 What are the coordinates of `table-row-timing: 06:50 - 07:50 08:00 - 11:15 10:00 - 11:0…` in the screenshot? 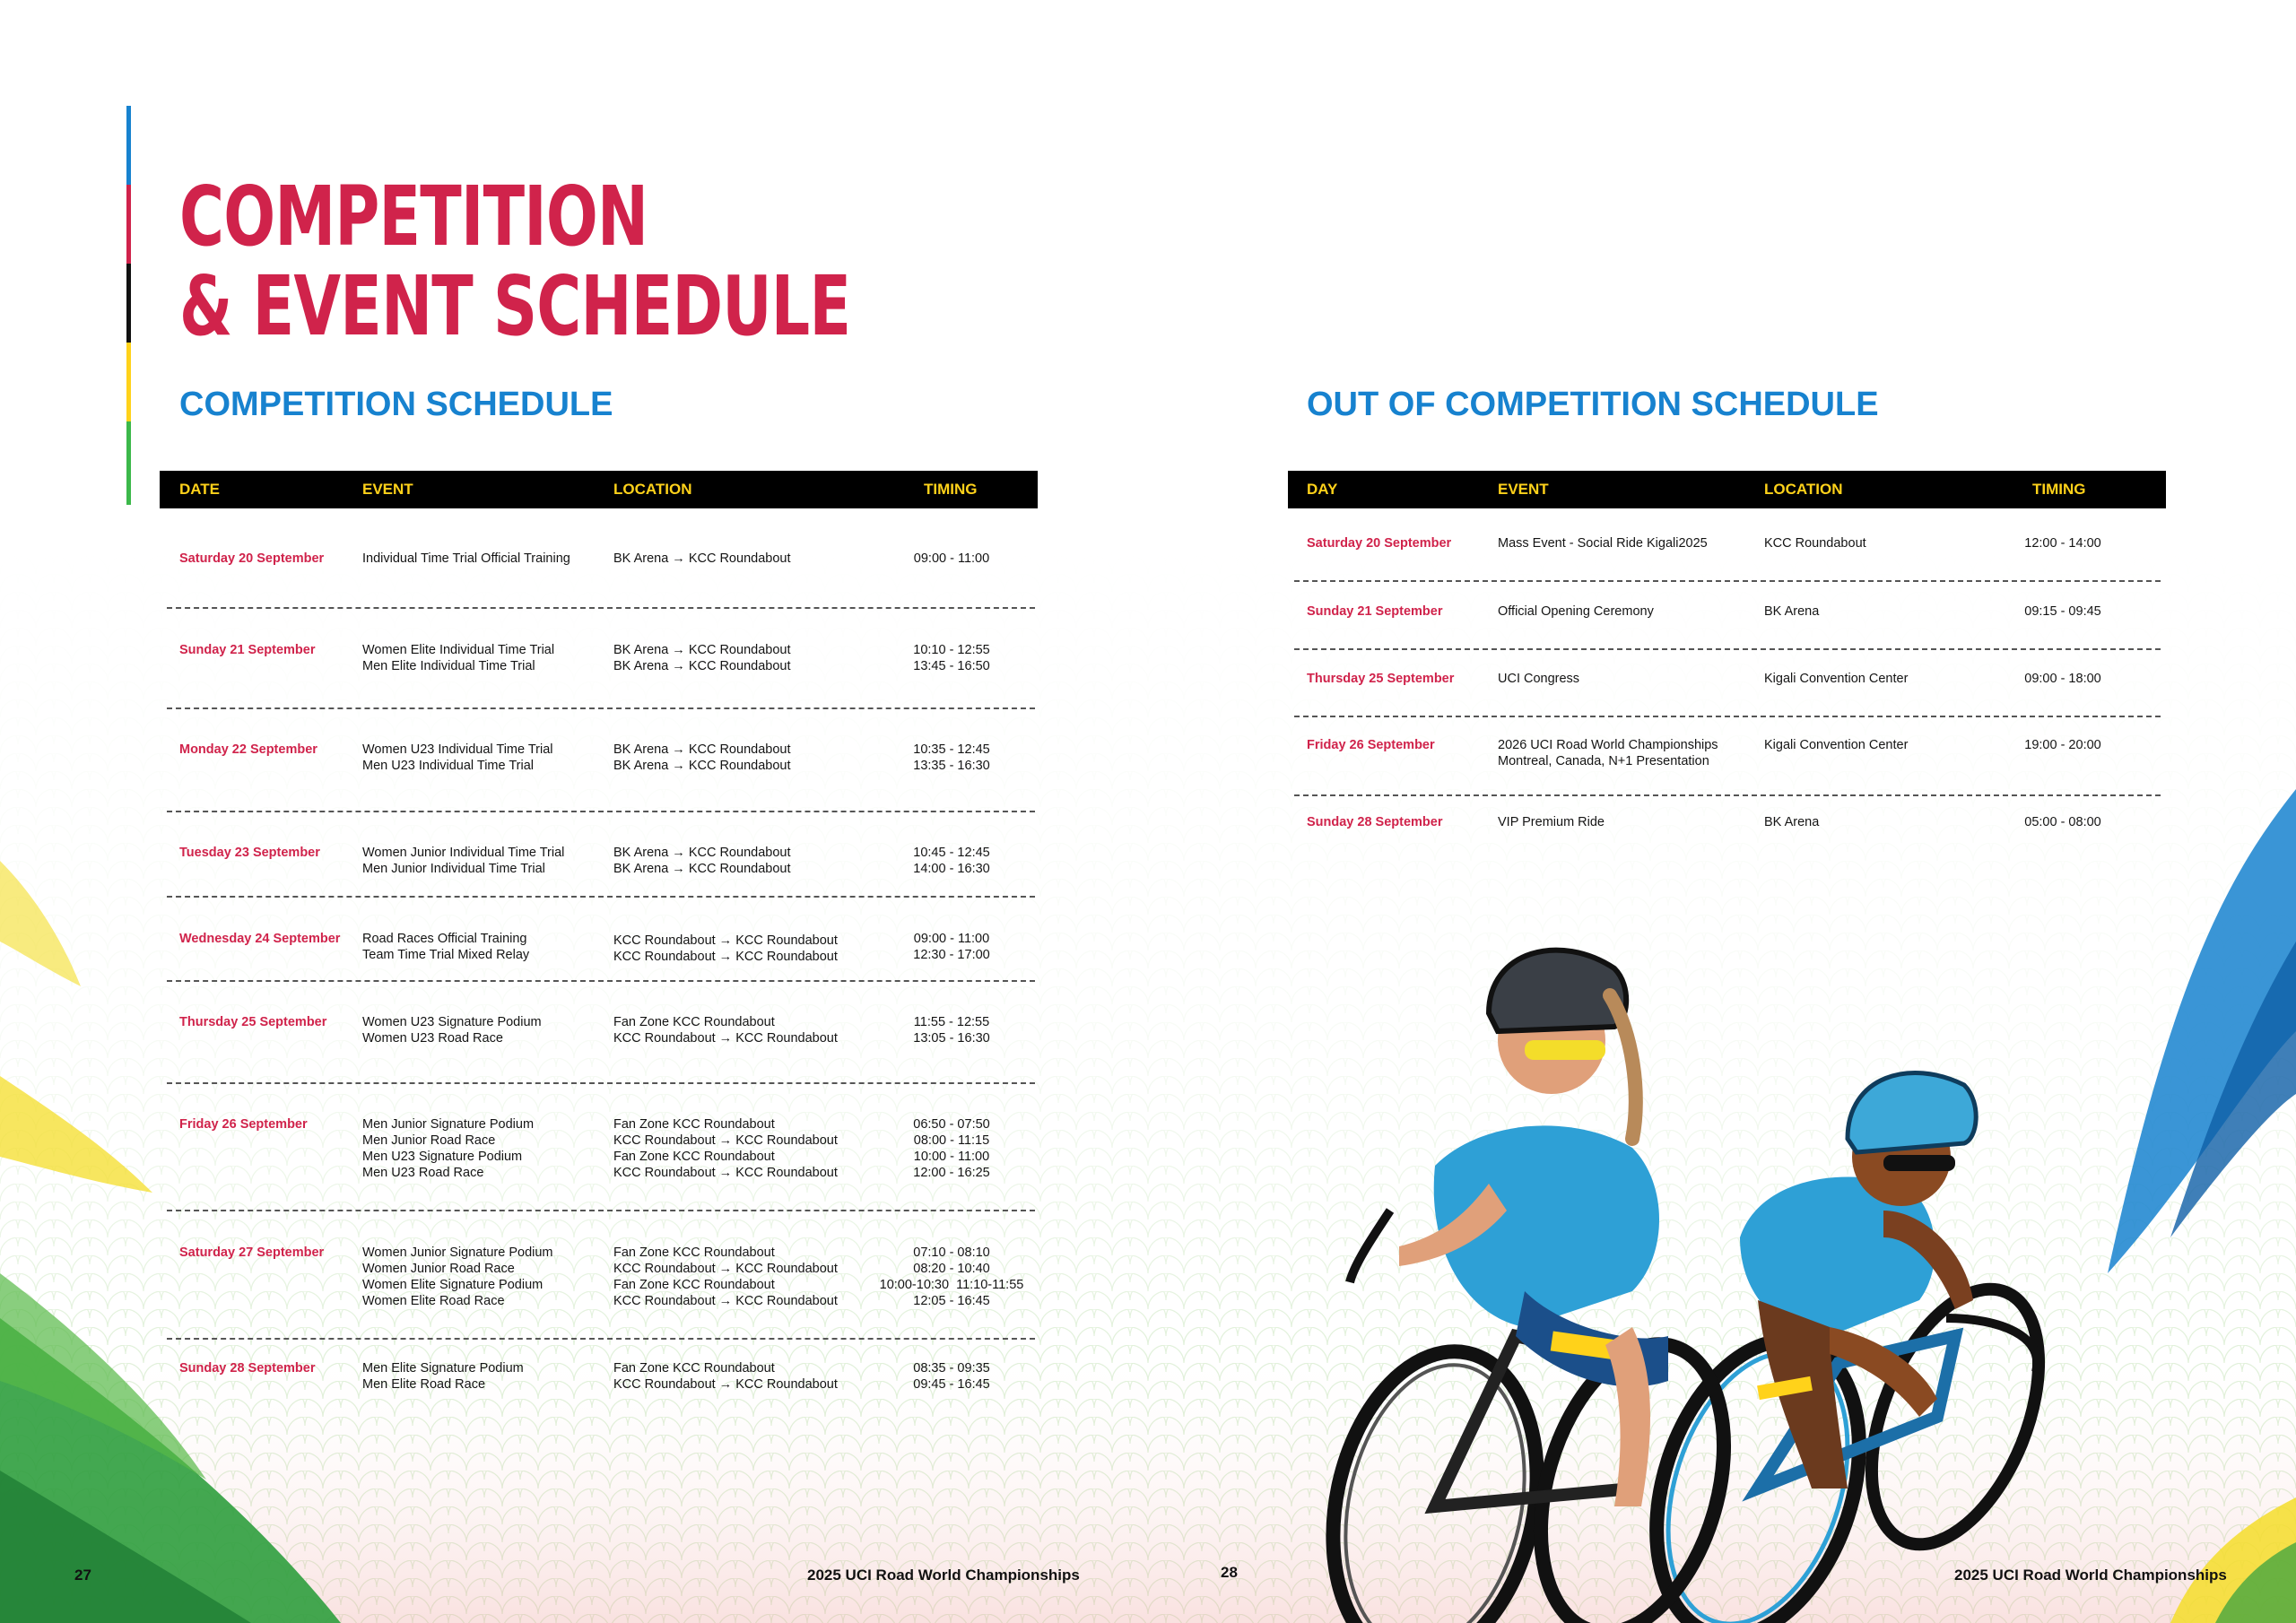 It's located at (951, 1148).